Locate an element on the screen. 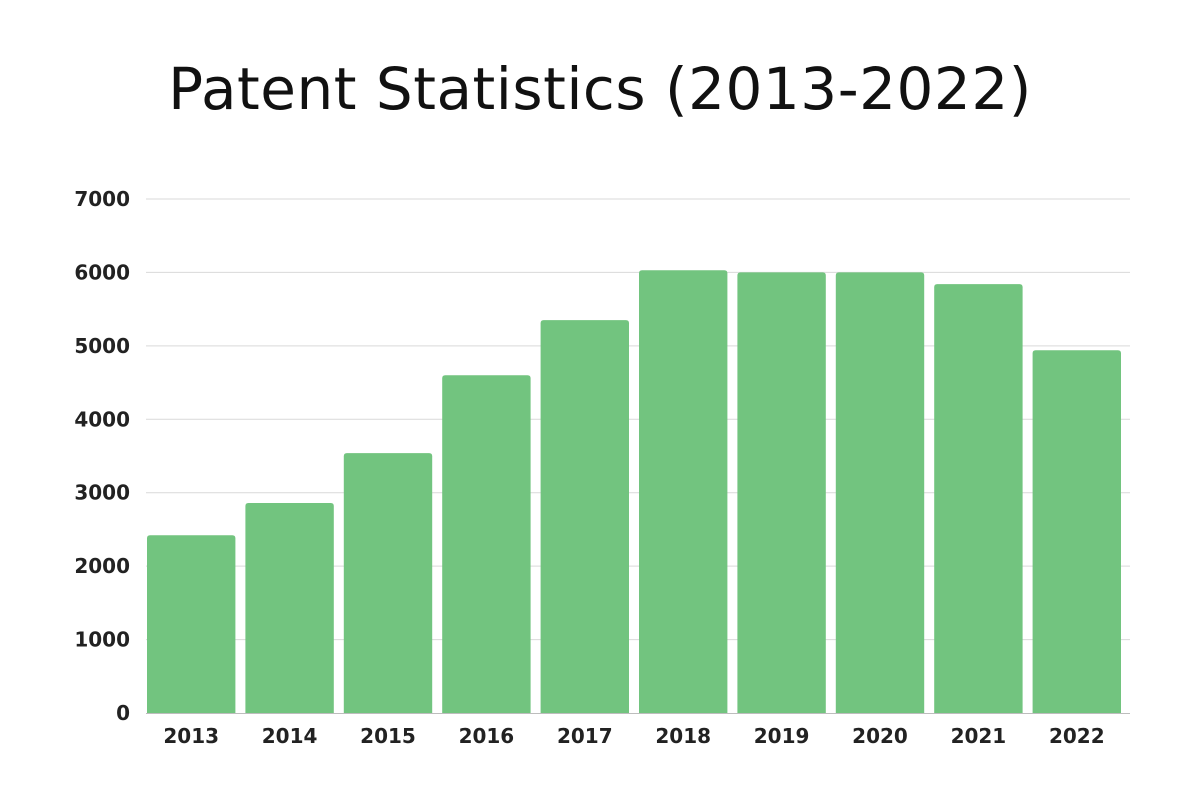 This screenshot has width=1200, height=800. bar-2018 is located at coordinates (683, 491).